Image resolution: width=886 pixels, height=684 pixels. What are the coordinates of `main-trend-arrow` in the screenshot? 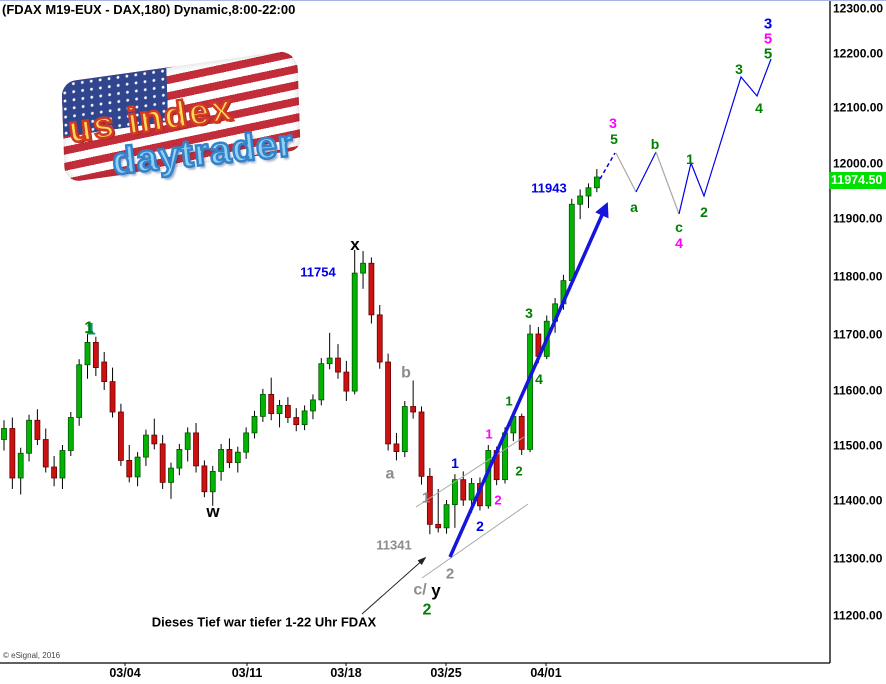 It's located at (528, 379).